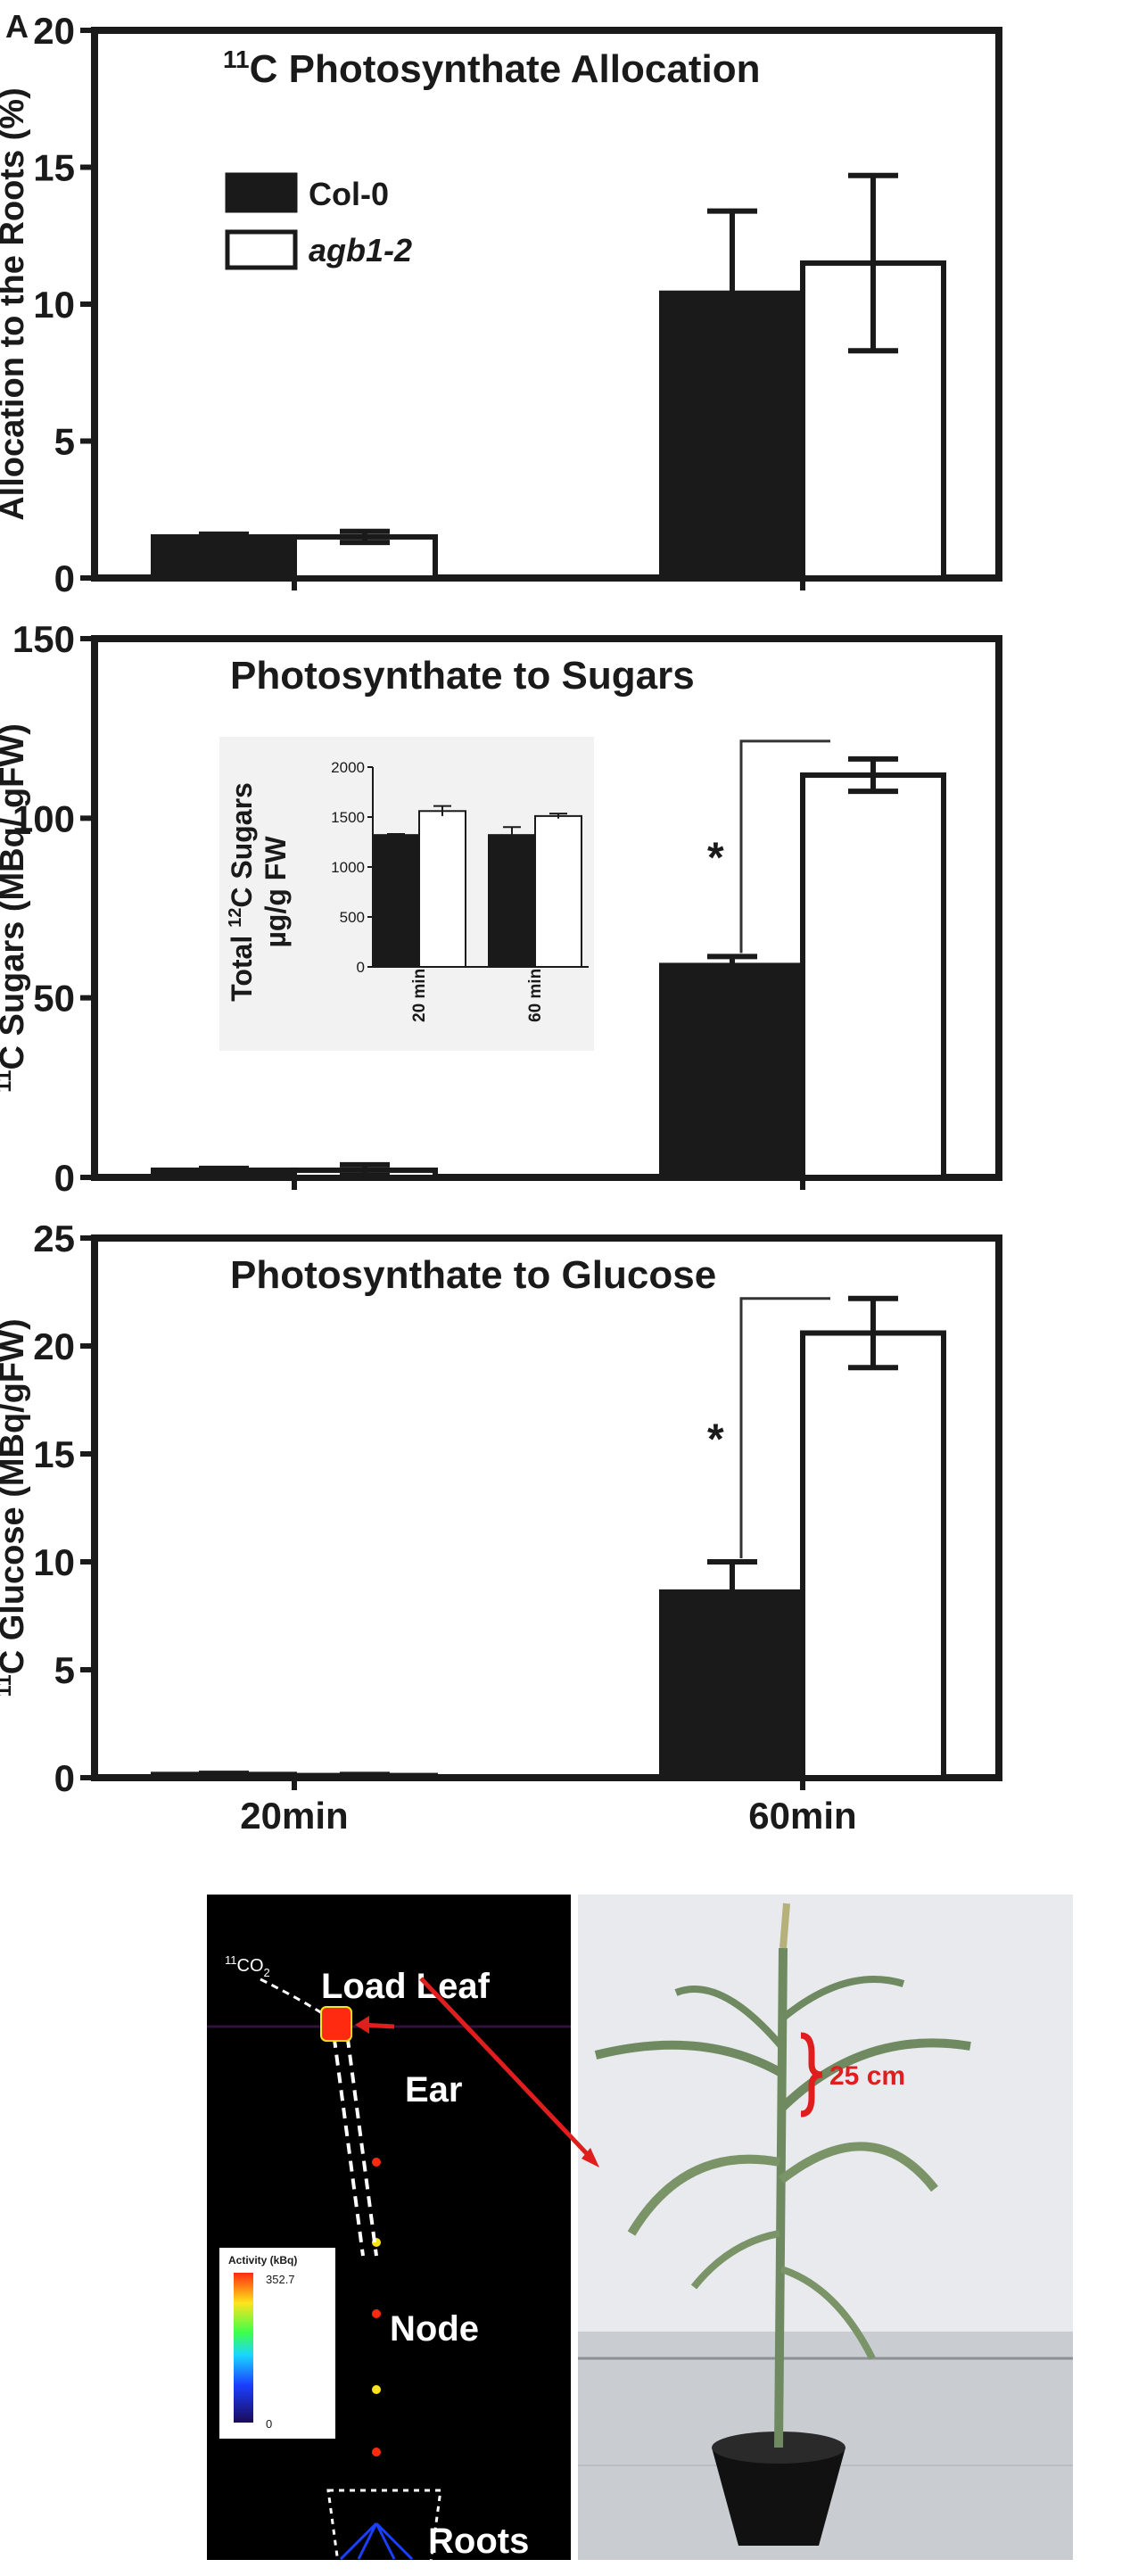  Describe the element at coordinates (16, 1496) in the screenshot. I see `y-axis-label-text: C Glucose (MBq/gFW)` at that location.